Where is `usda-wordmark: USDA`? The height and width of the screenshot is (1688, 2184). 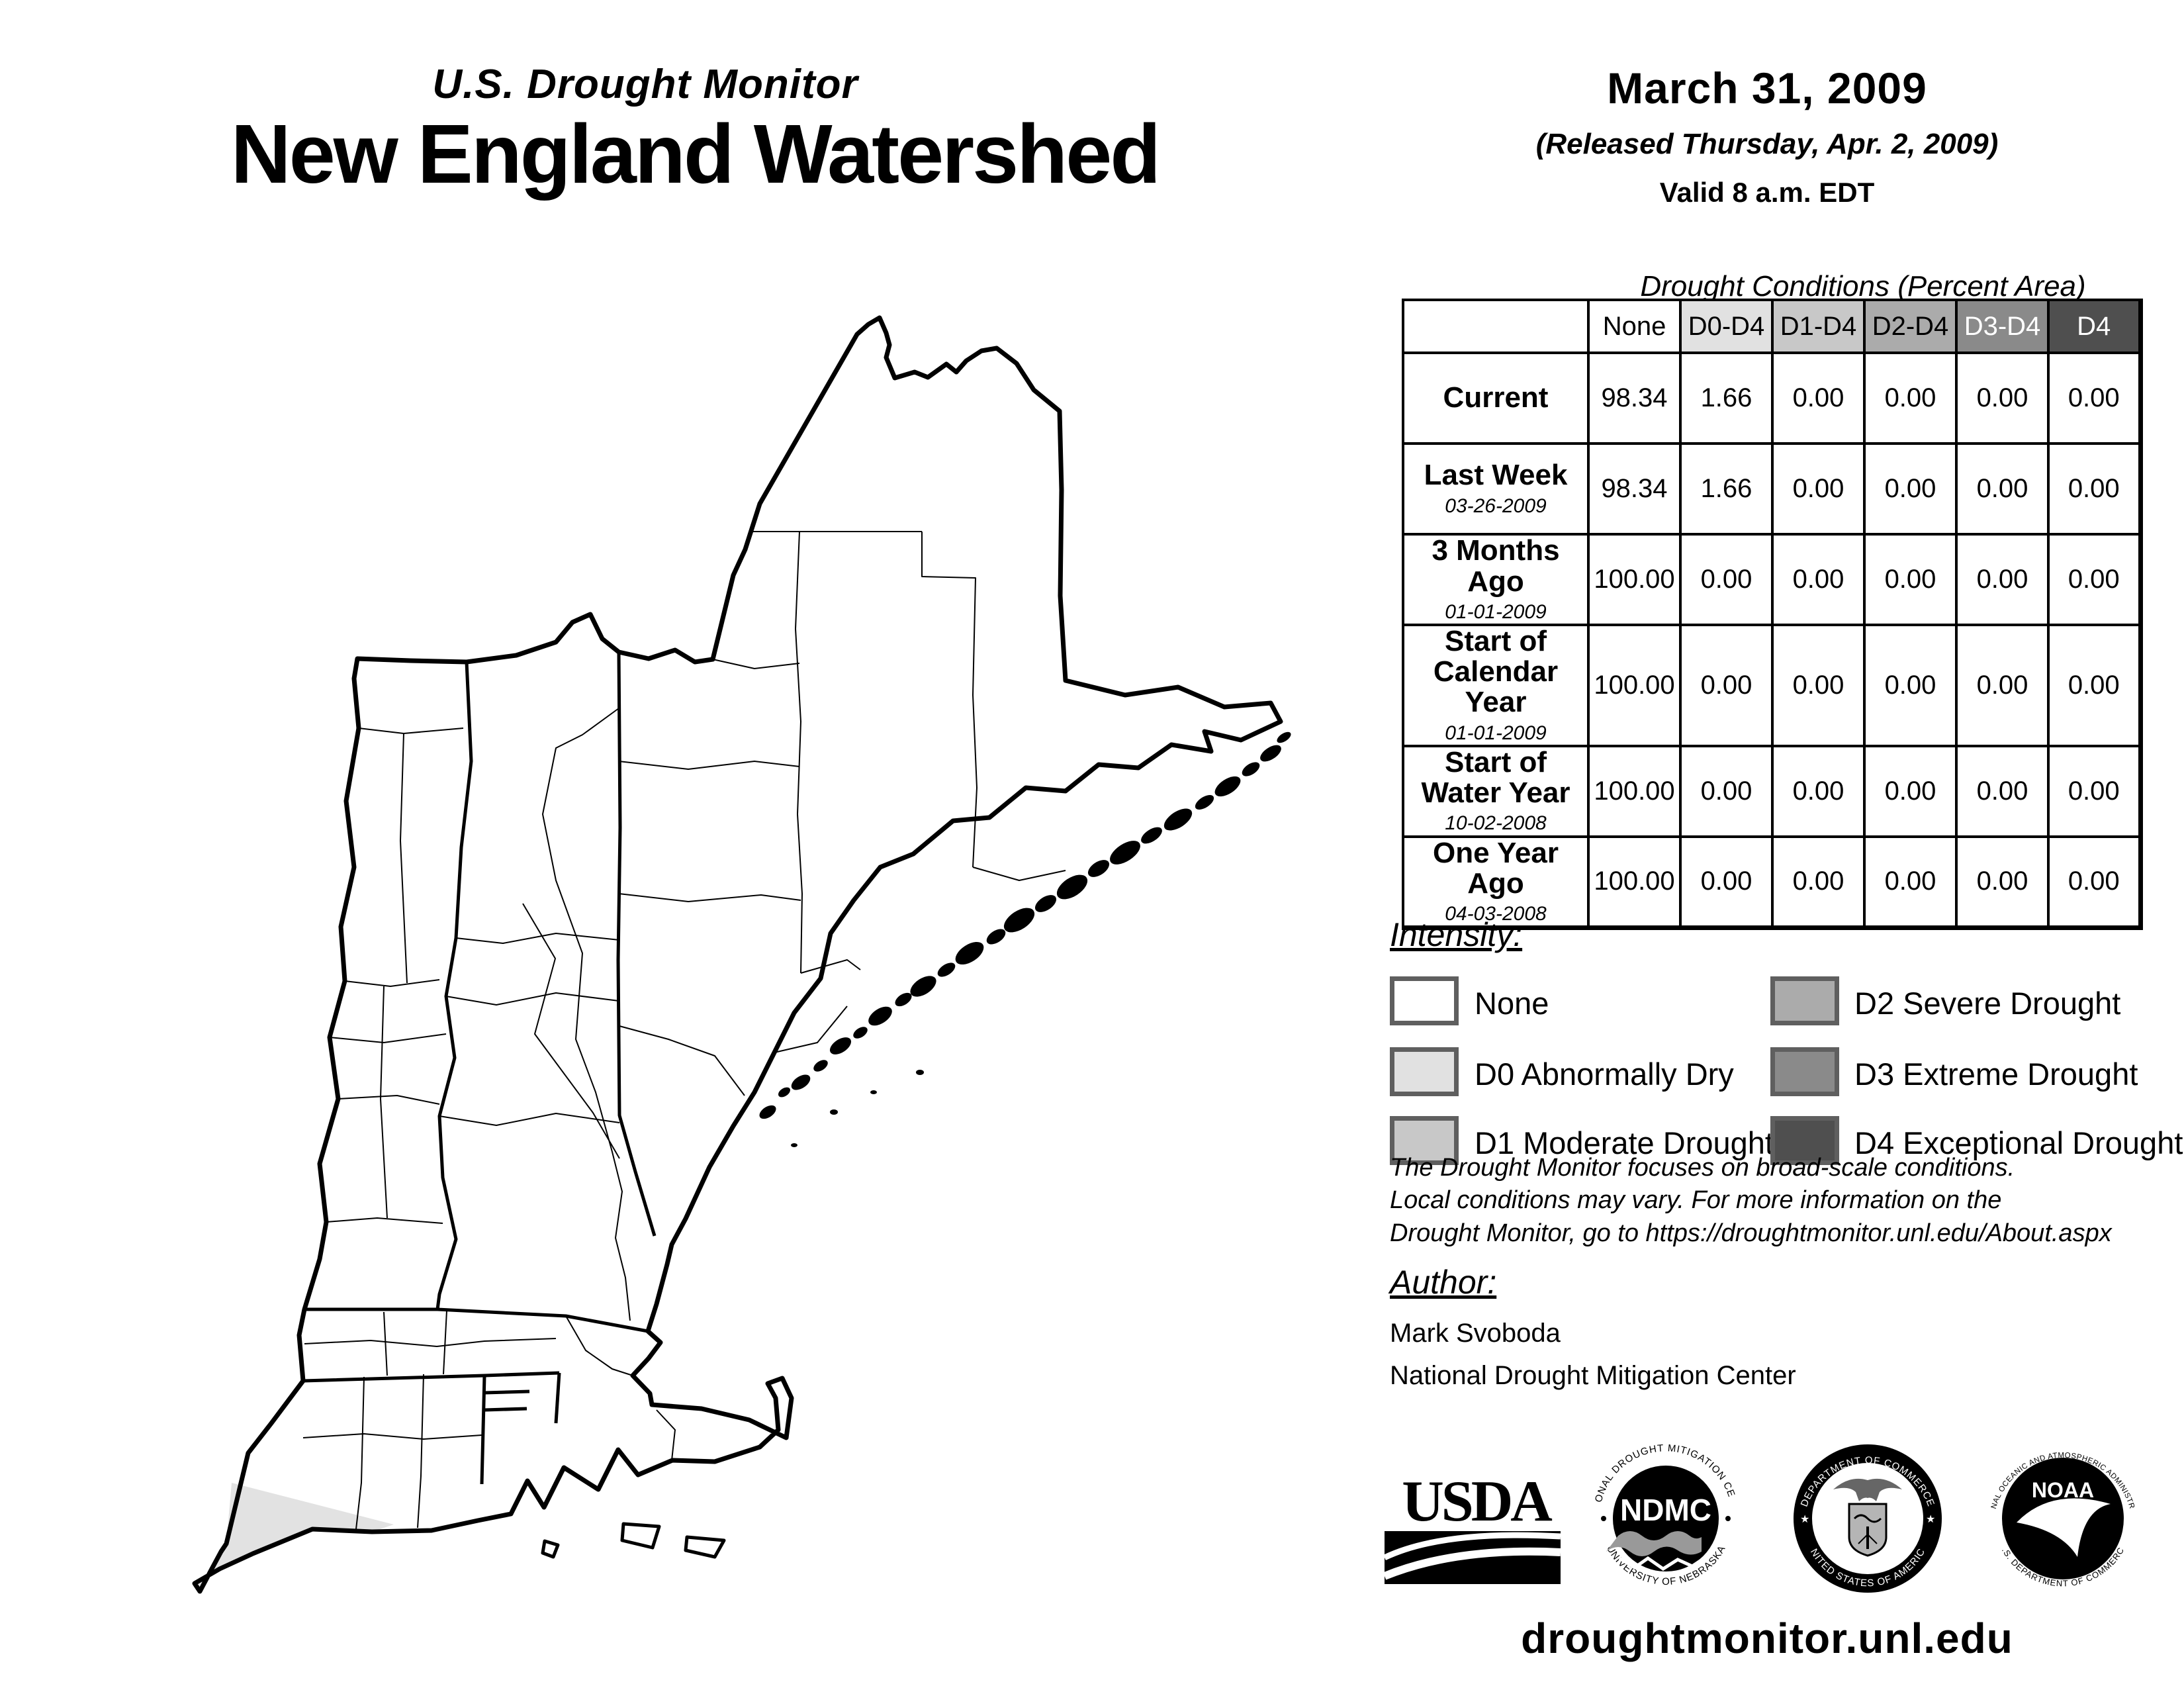 usda-wordmark: USDA is located at coordinates (1477, 1503).